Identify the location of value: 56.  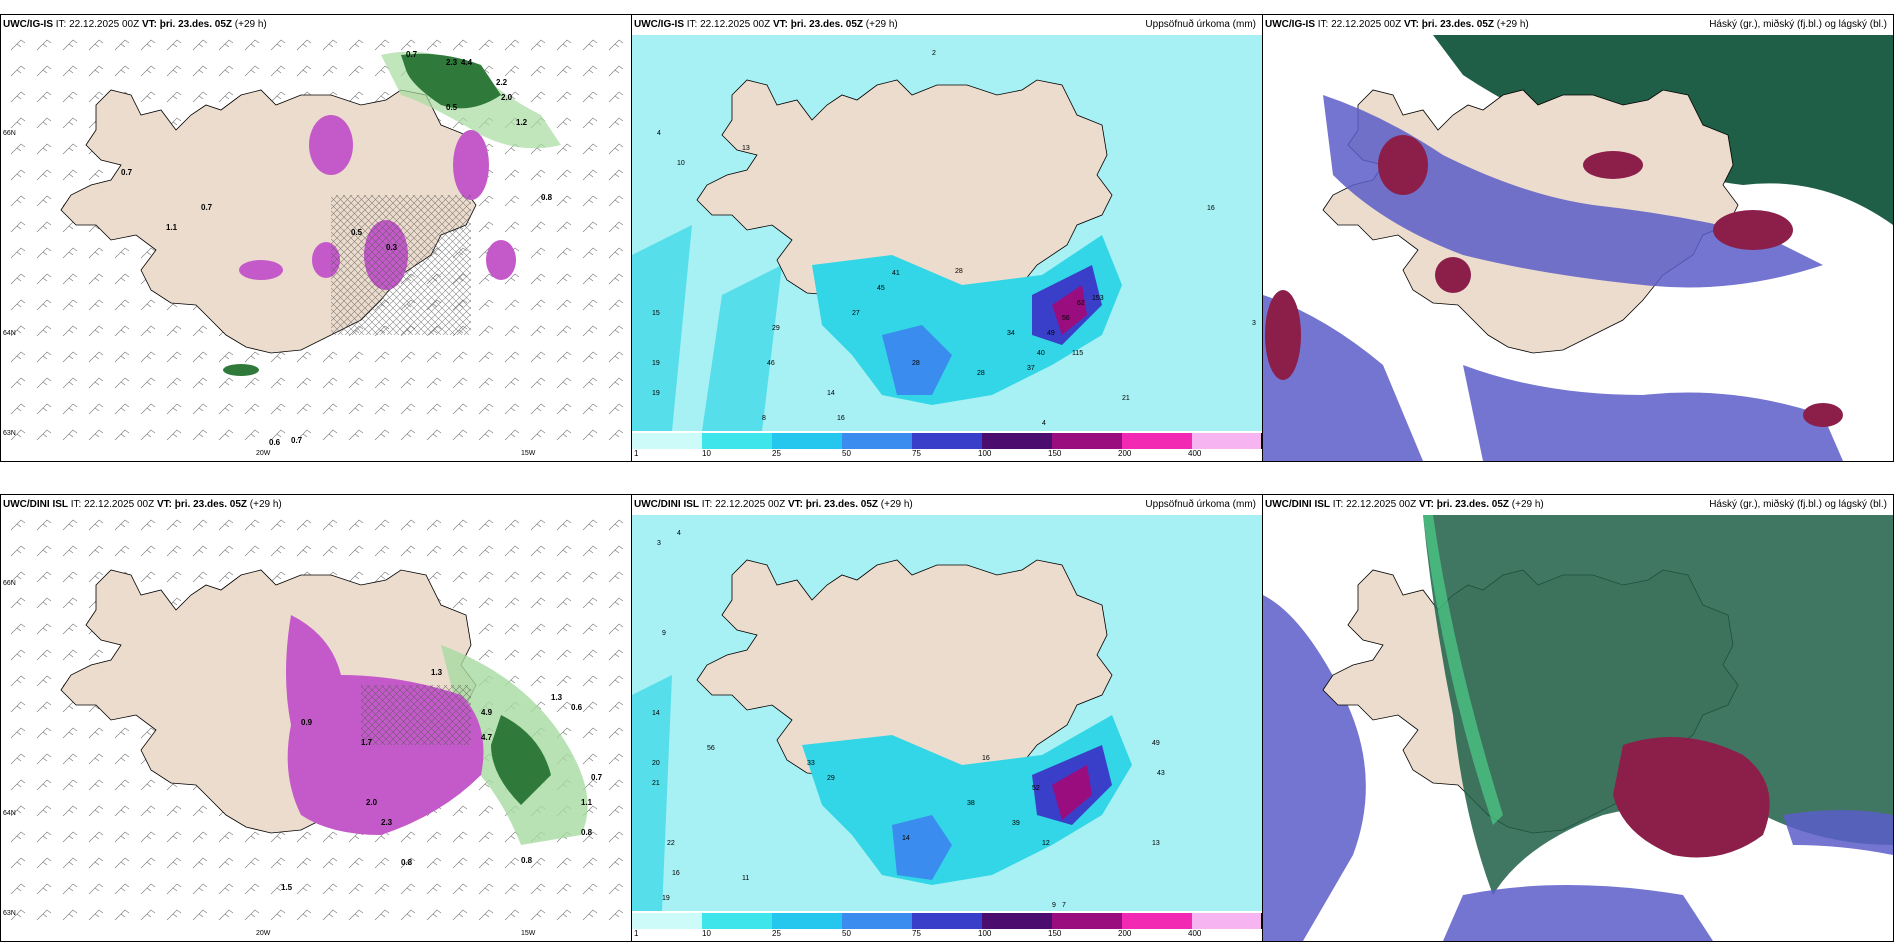
(711, 748).